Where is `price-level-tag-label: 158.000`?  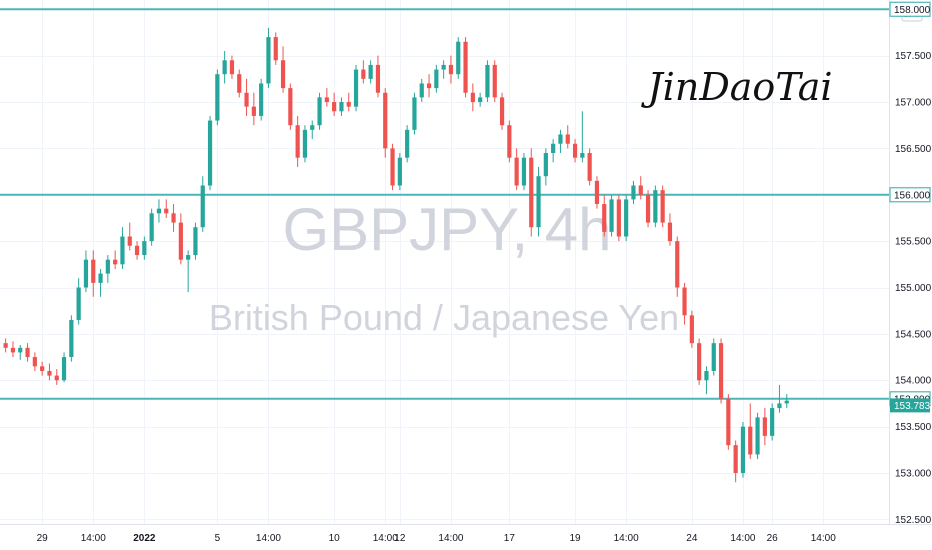 price-level-tag-label: 158.000 is located at coordinates (912, 10).